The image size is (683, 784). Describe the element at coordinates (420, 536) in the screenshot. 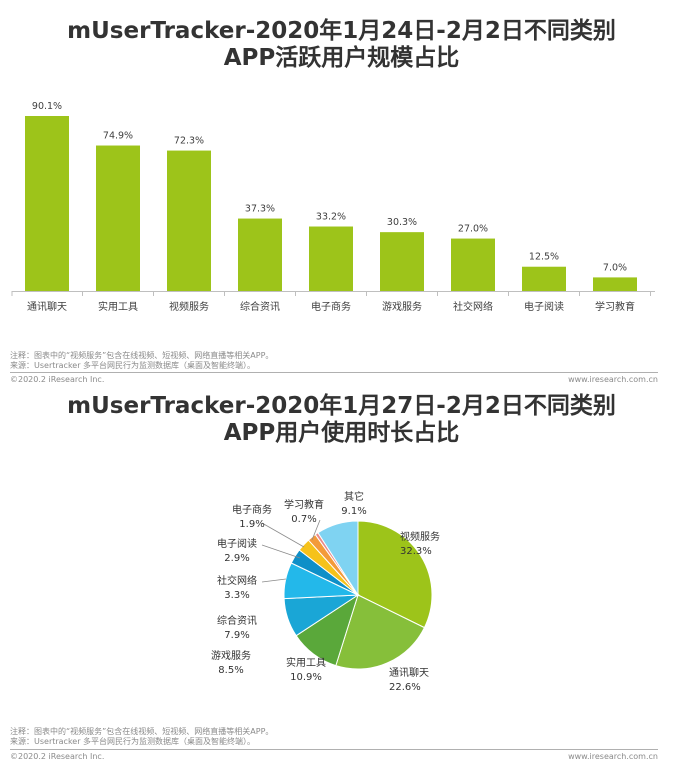

I see `pie-slice-name-label: 视频服务` at that location.